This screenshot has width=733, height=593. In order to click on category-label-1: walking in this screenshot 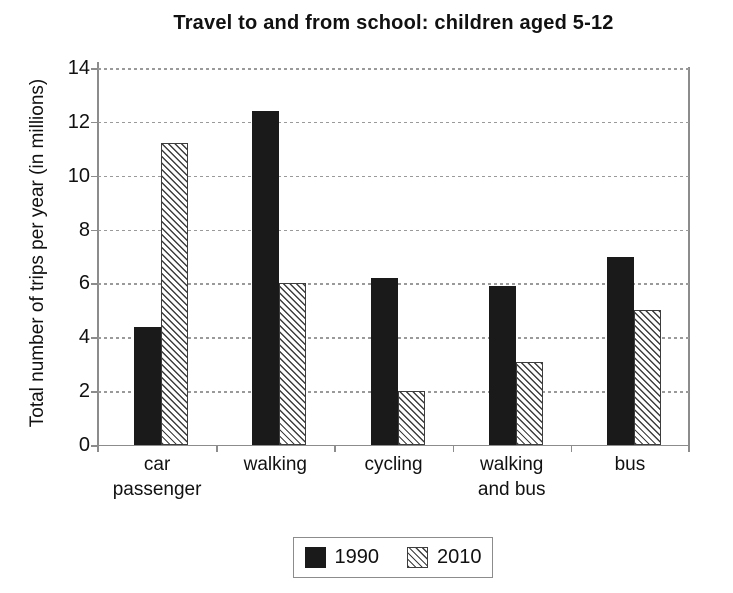, I will do `click(275, 464)`.